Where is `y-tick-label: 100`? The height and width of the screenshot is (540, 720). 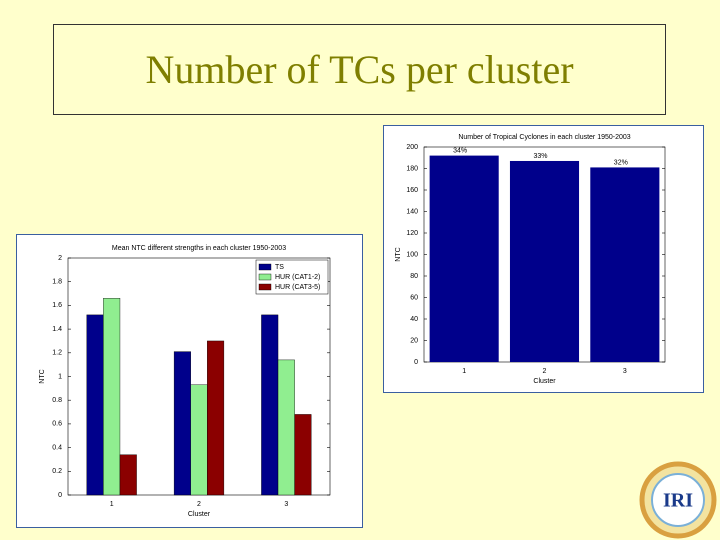 y-tick-label: 100 is located at coordinates (412, 254).